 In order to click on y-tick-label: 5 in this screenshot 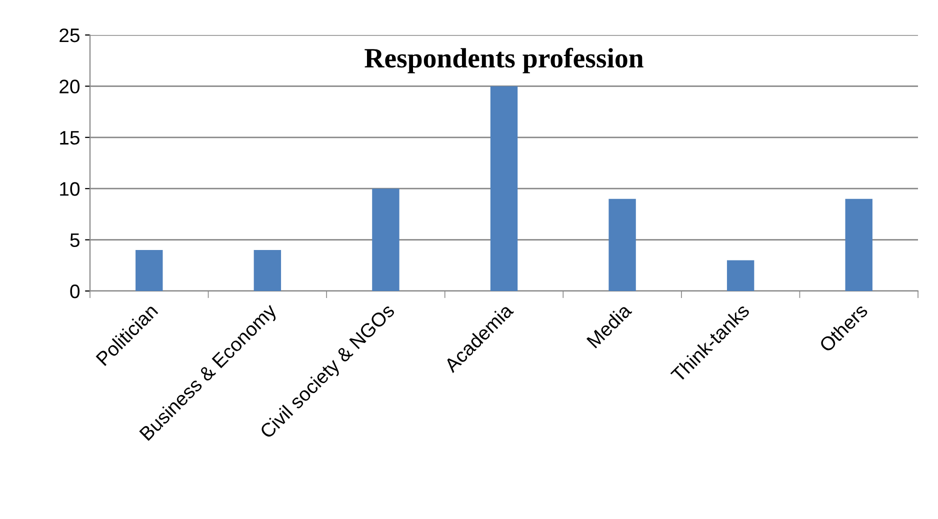, I will do `click(75, 240)`.